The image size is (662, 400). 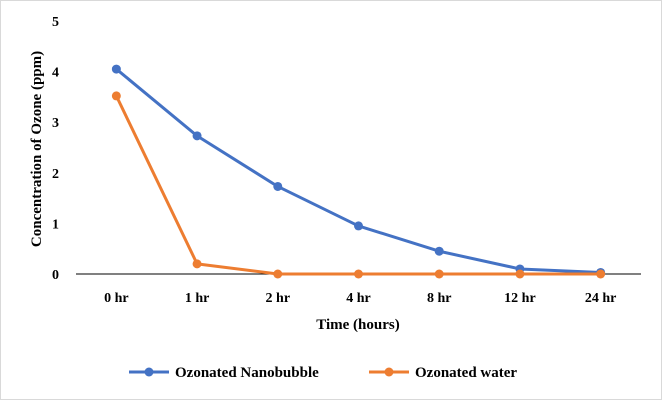 What do you see at coordinates (323, 373) in the screenshot?
I see `legend: Ozonated Nanobubble Ozonated water` at bounding box center [323, 373].